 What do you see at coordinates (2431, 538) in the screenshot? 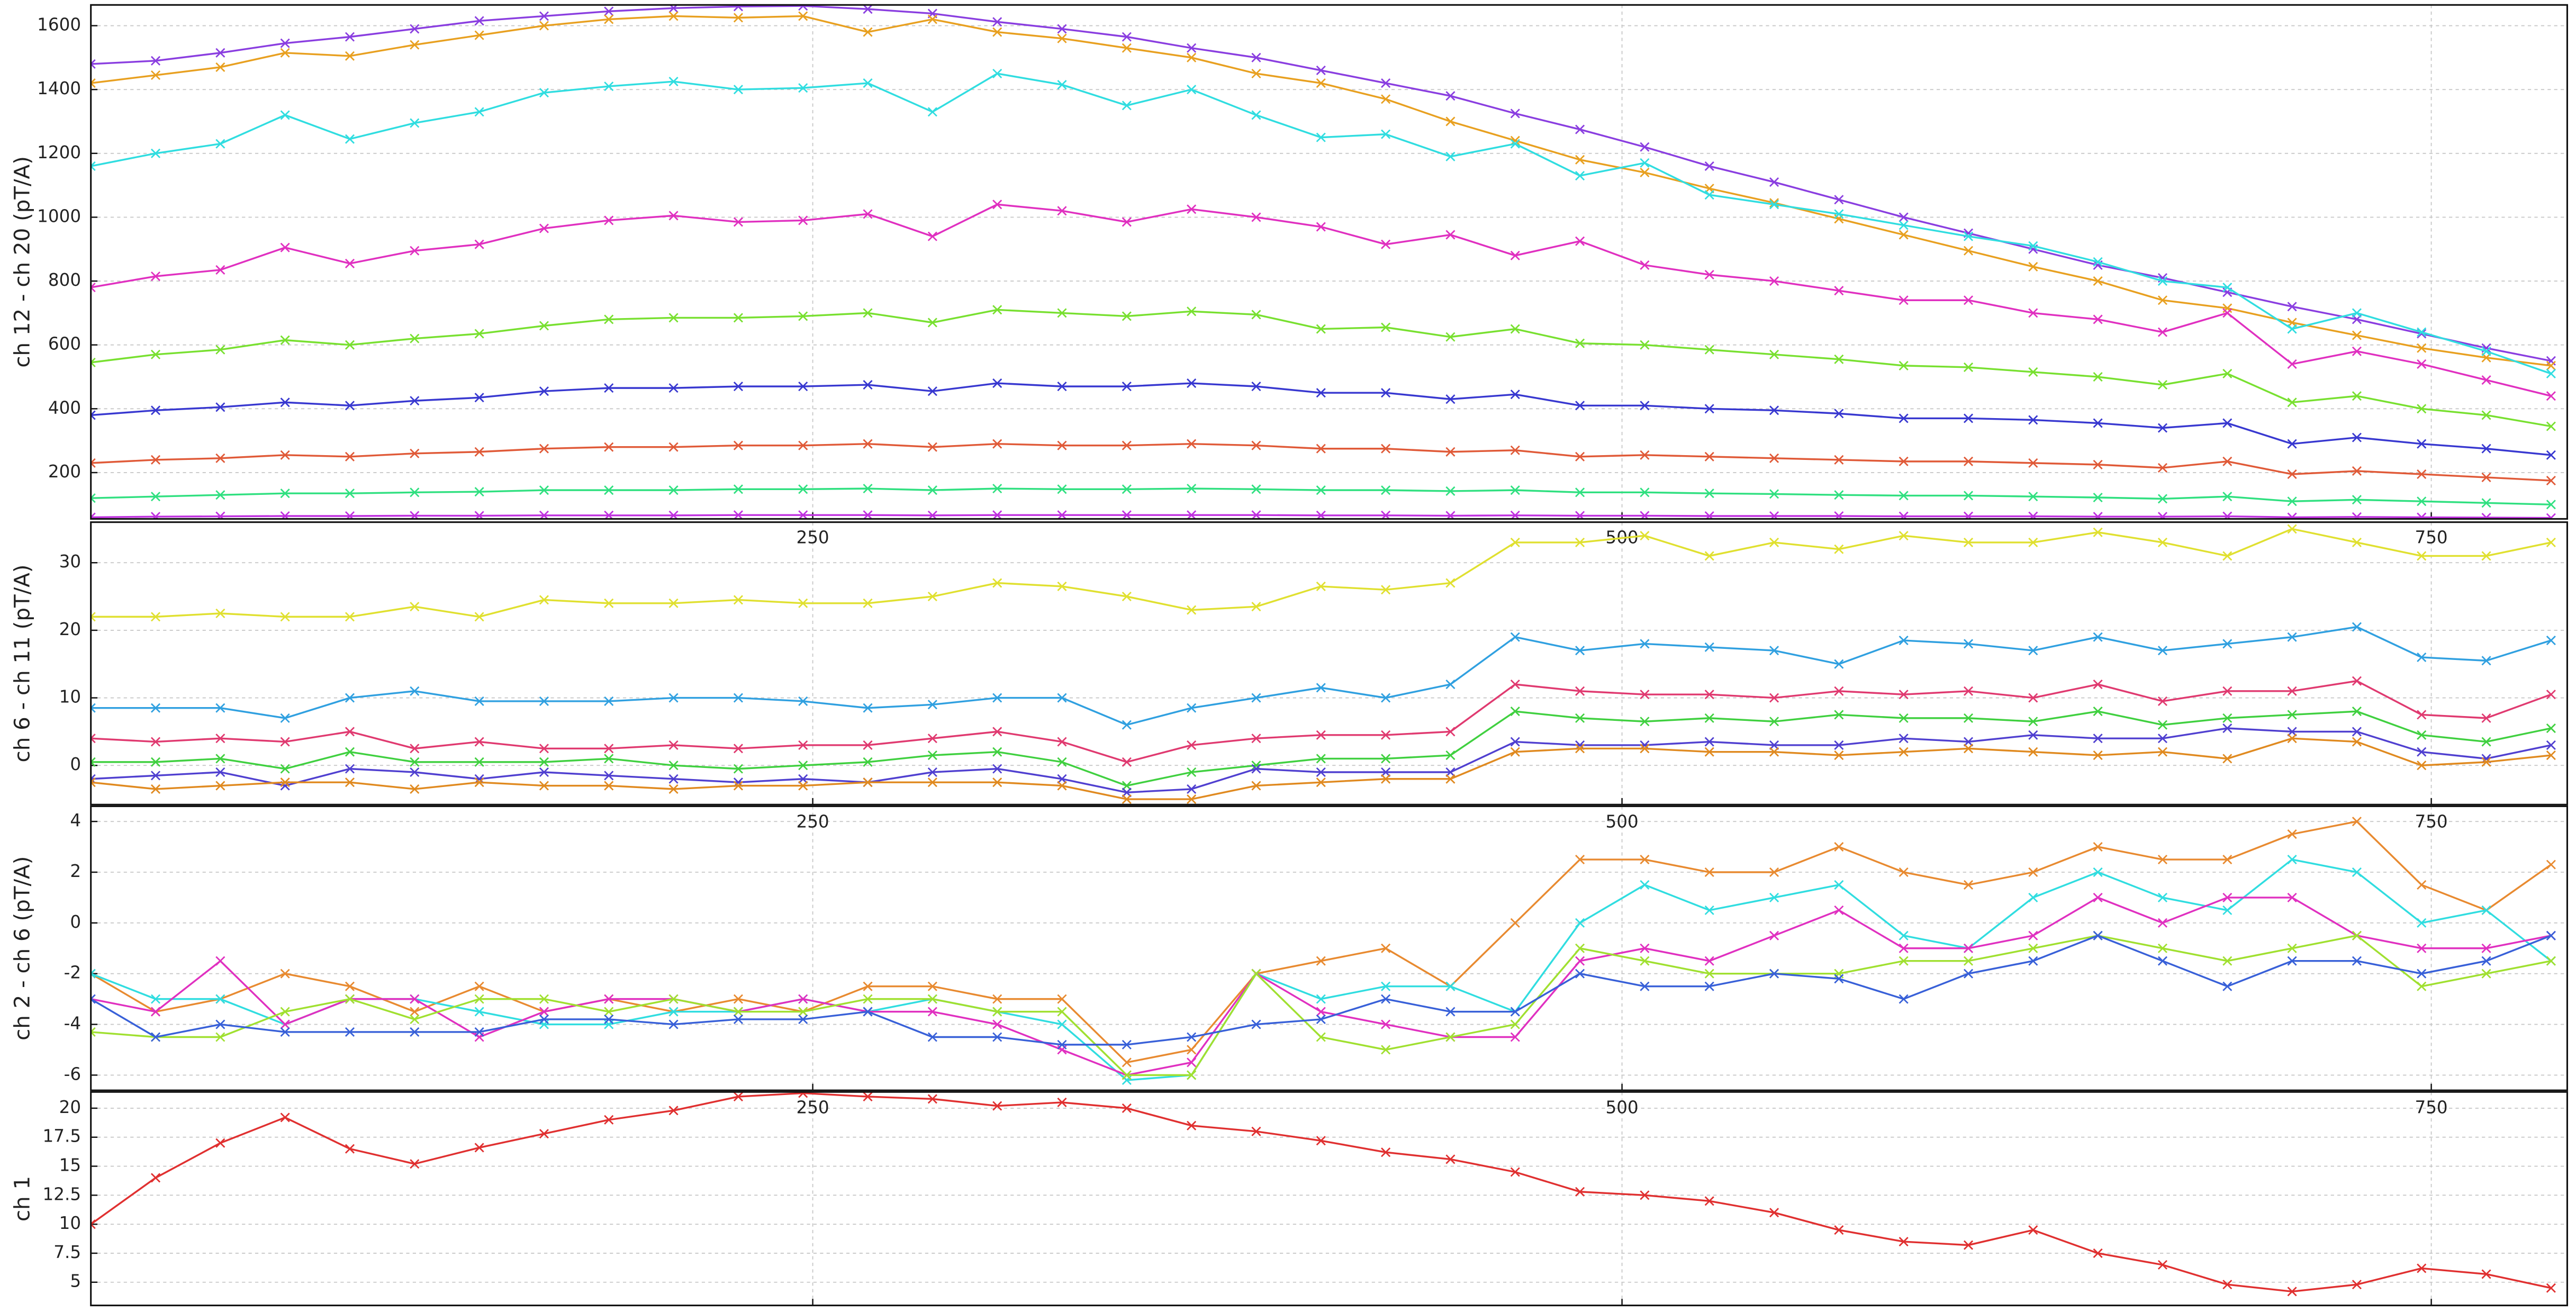
I see `x-tick-label: 750` at bounding box center [2431, 538].